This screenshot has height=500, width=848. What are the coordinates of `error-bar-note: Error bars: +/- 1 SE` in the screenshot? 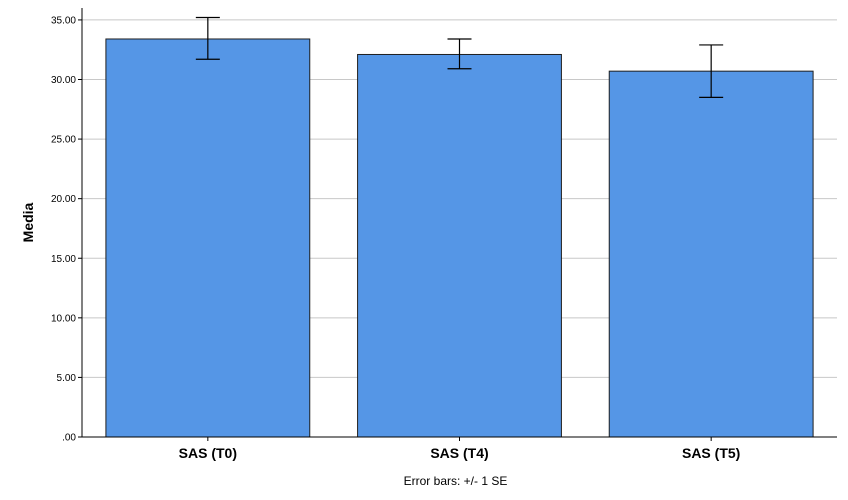 It's located at (456, 481).